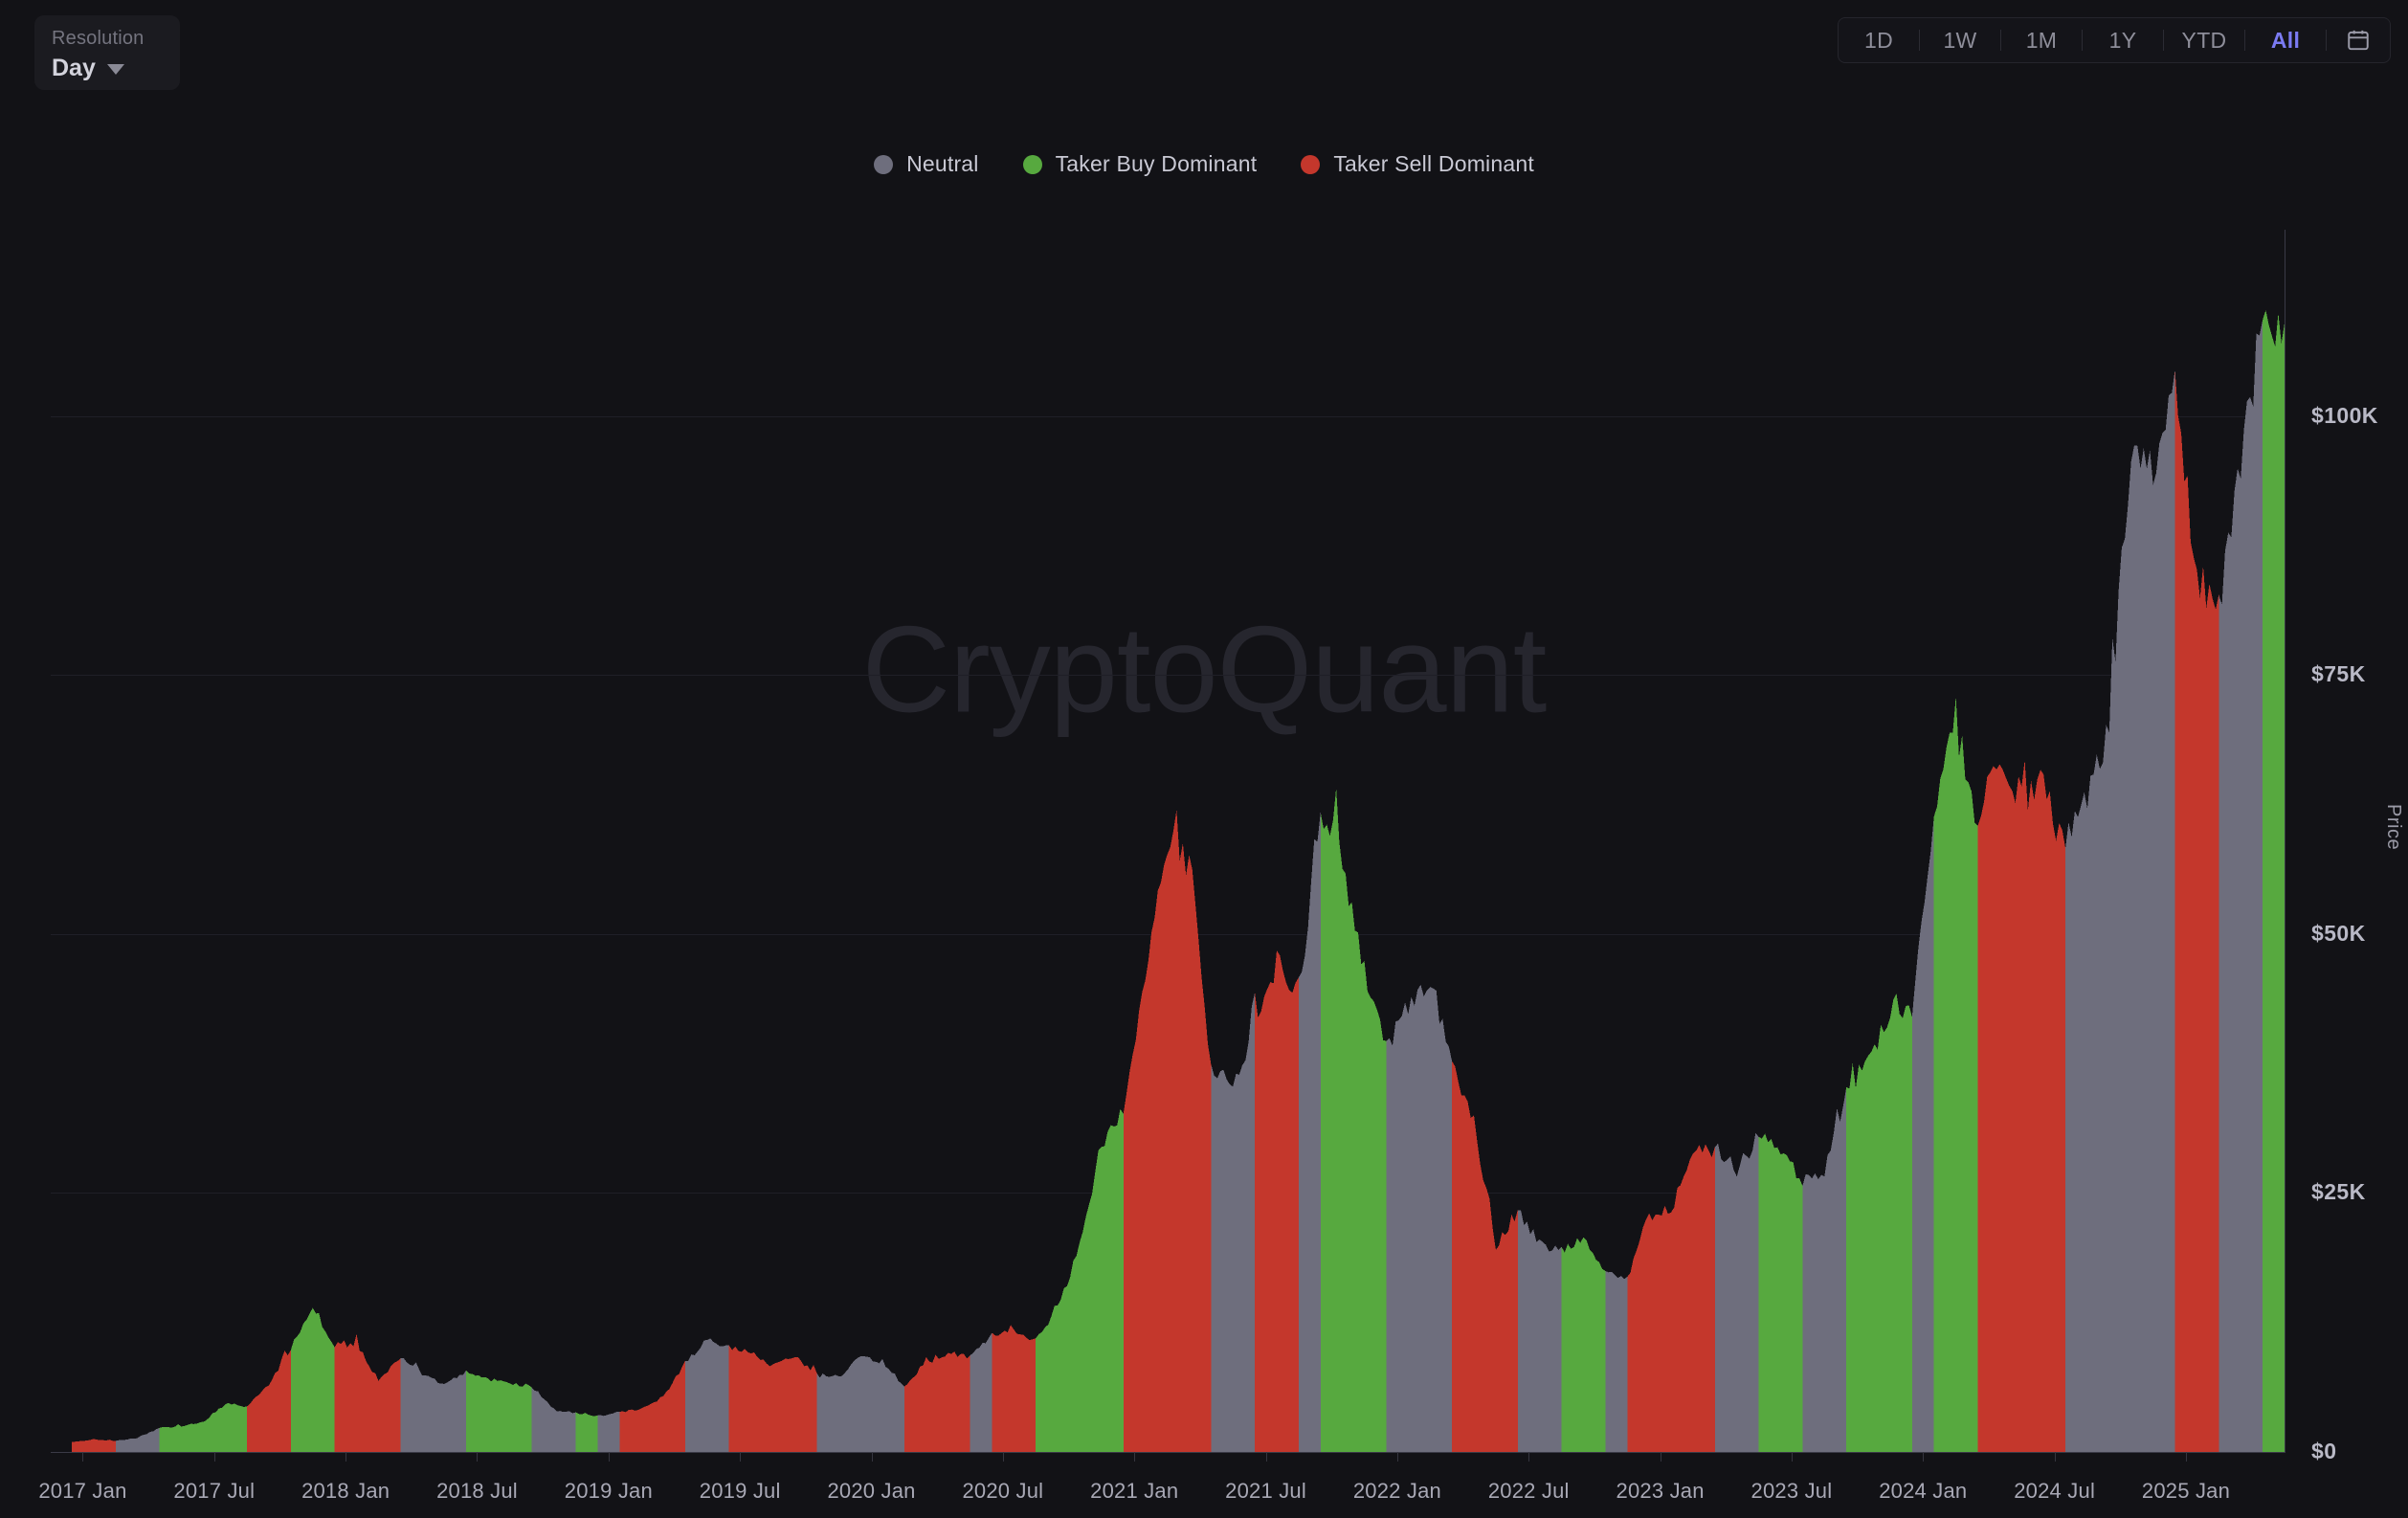 The height and width of the screenshot is (1518, 2408). What do you see at coordinates (82, 1491) in the screenshot?
I see `x-tick-label: 2017 Jan` at bounding box center [82, 1491].